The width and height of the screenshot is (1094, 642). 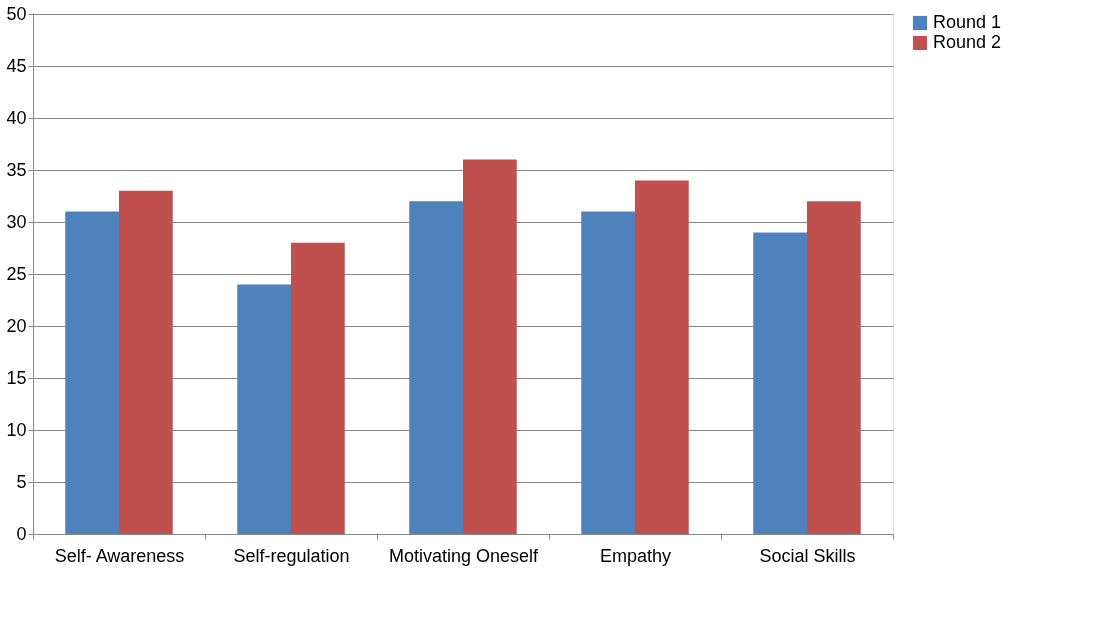 I want to click on y-tick-label: 40, so click(x=16, y=117).